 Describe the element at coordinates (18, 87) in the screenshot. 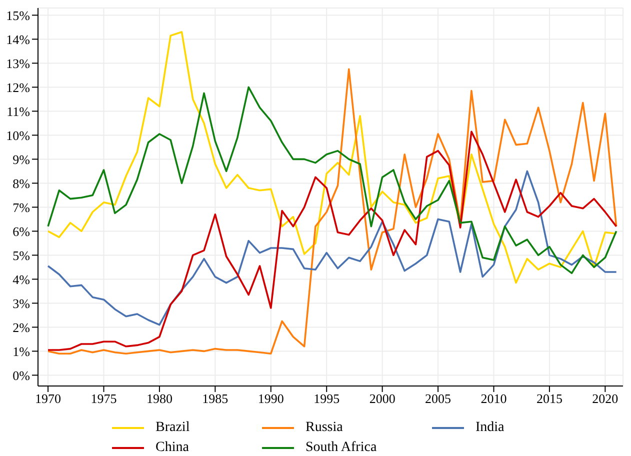

I see `y-tick-label: 12%` at that location.